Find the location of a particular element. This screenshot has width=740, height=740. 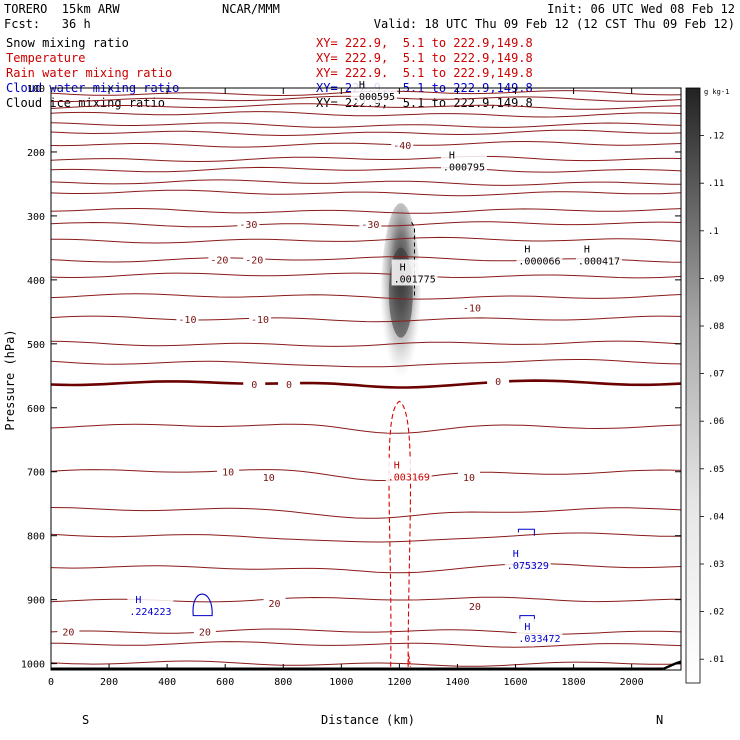

maximum-value: .001775 is located at coordinates (415, 279).